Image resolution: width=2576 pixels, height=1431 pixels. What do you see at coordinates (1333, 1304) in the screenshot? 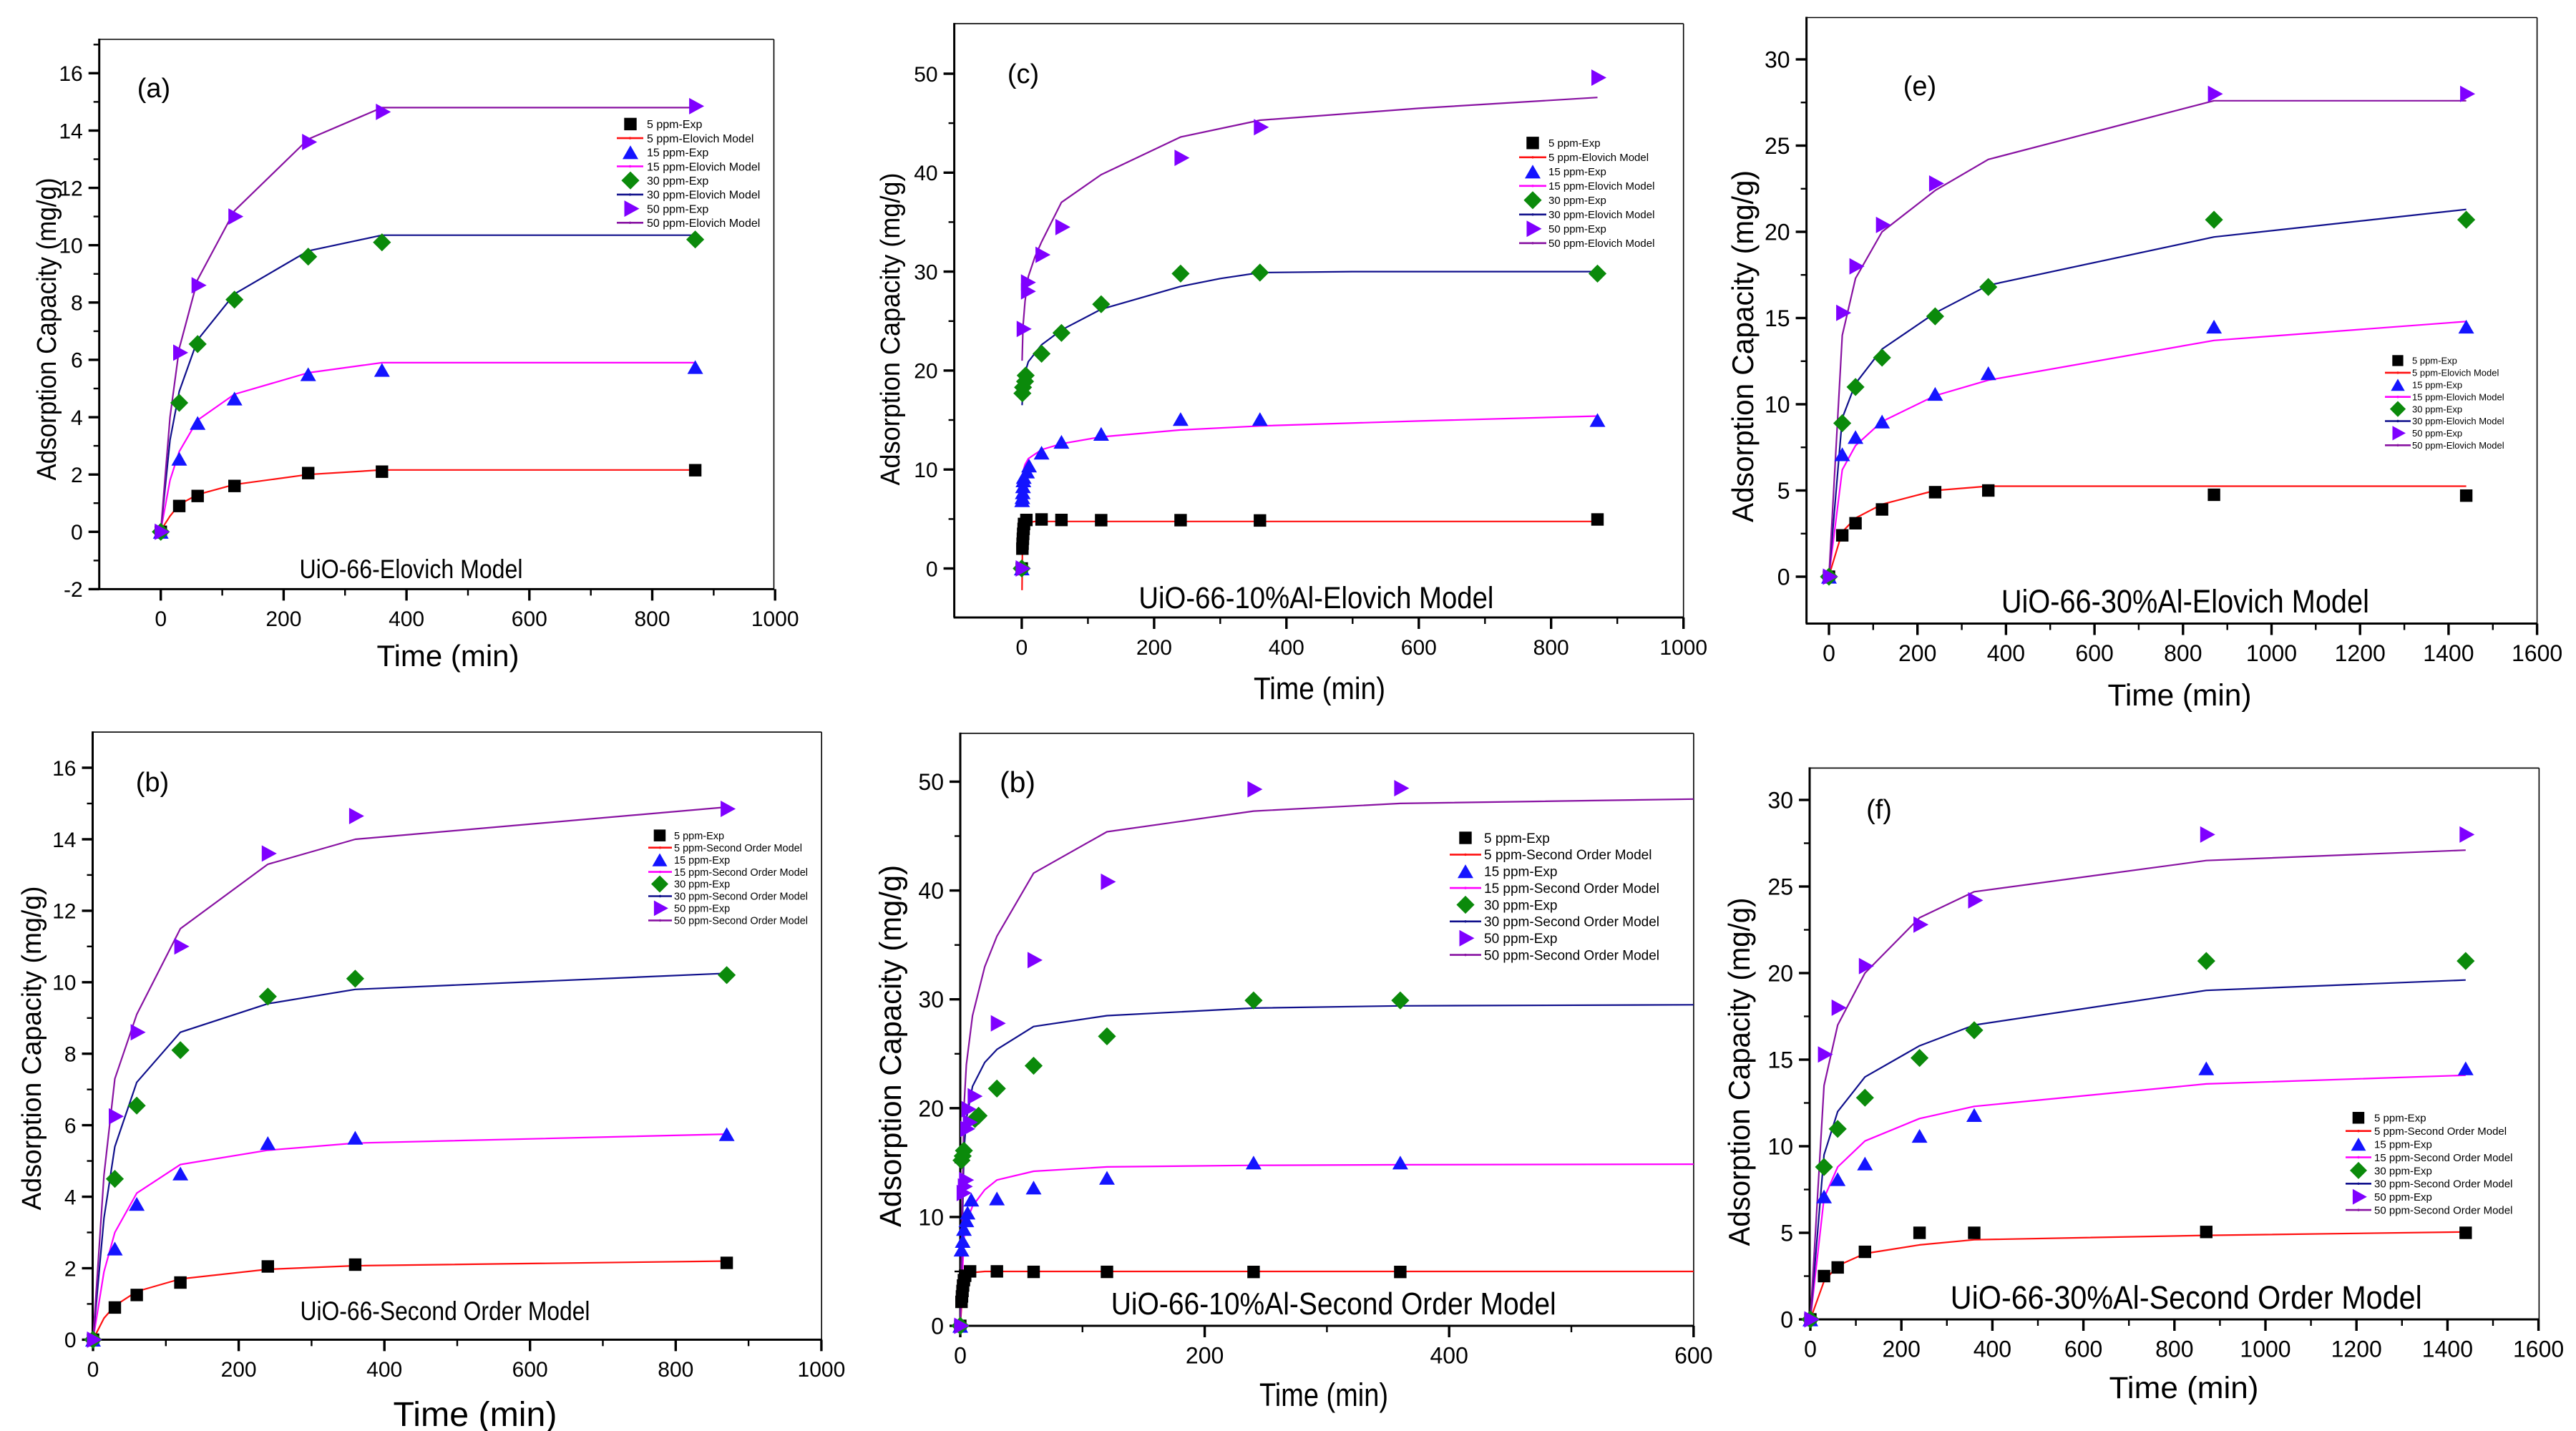
I see `svg-text:UiO-66-10%Al-Second Order Mode: UiO-66-10%Al-Second Order Model` at bounding box center [1333, 1304].